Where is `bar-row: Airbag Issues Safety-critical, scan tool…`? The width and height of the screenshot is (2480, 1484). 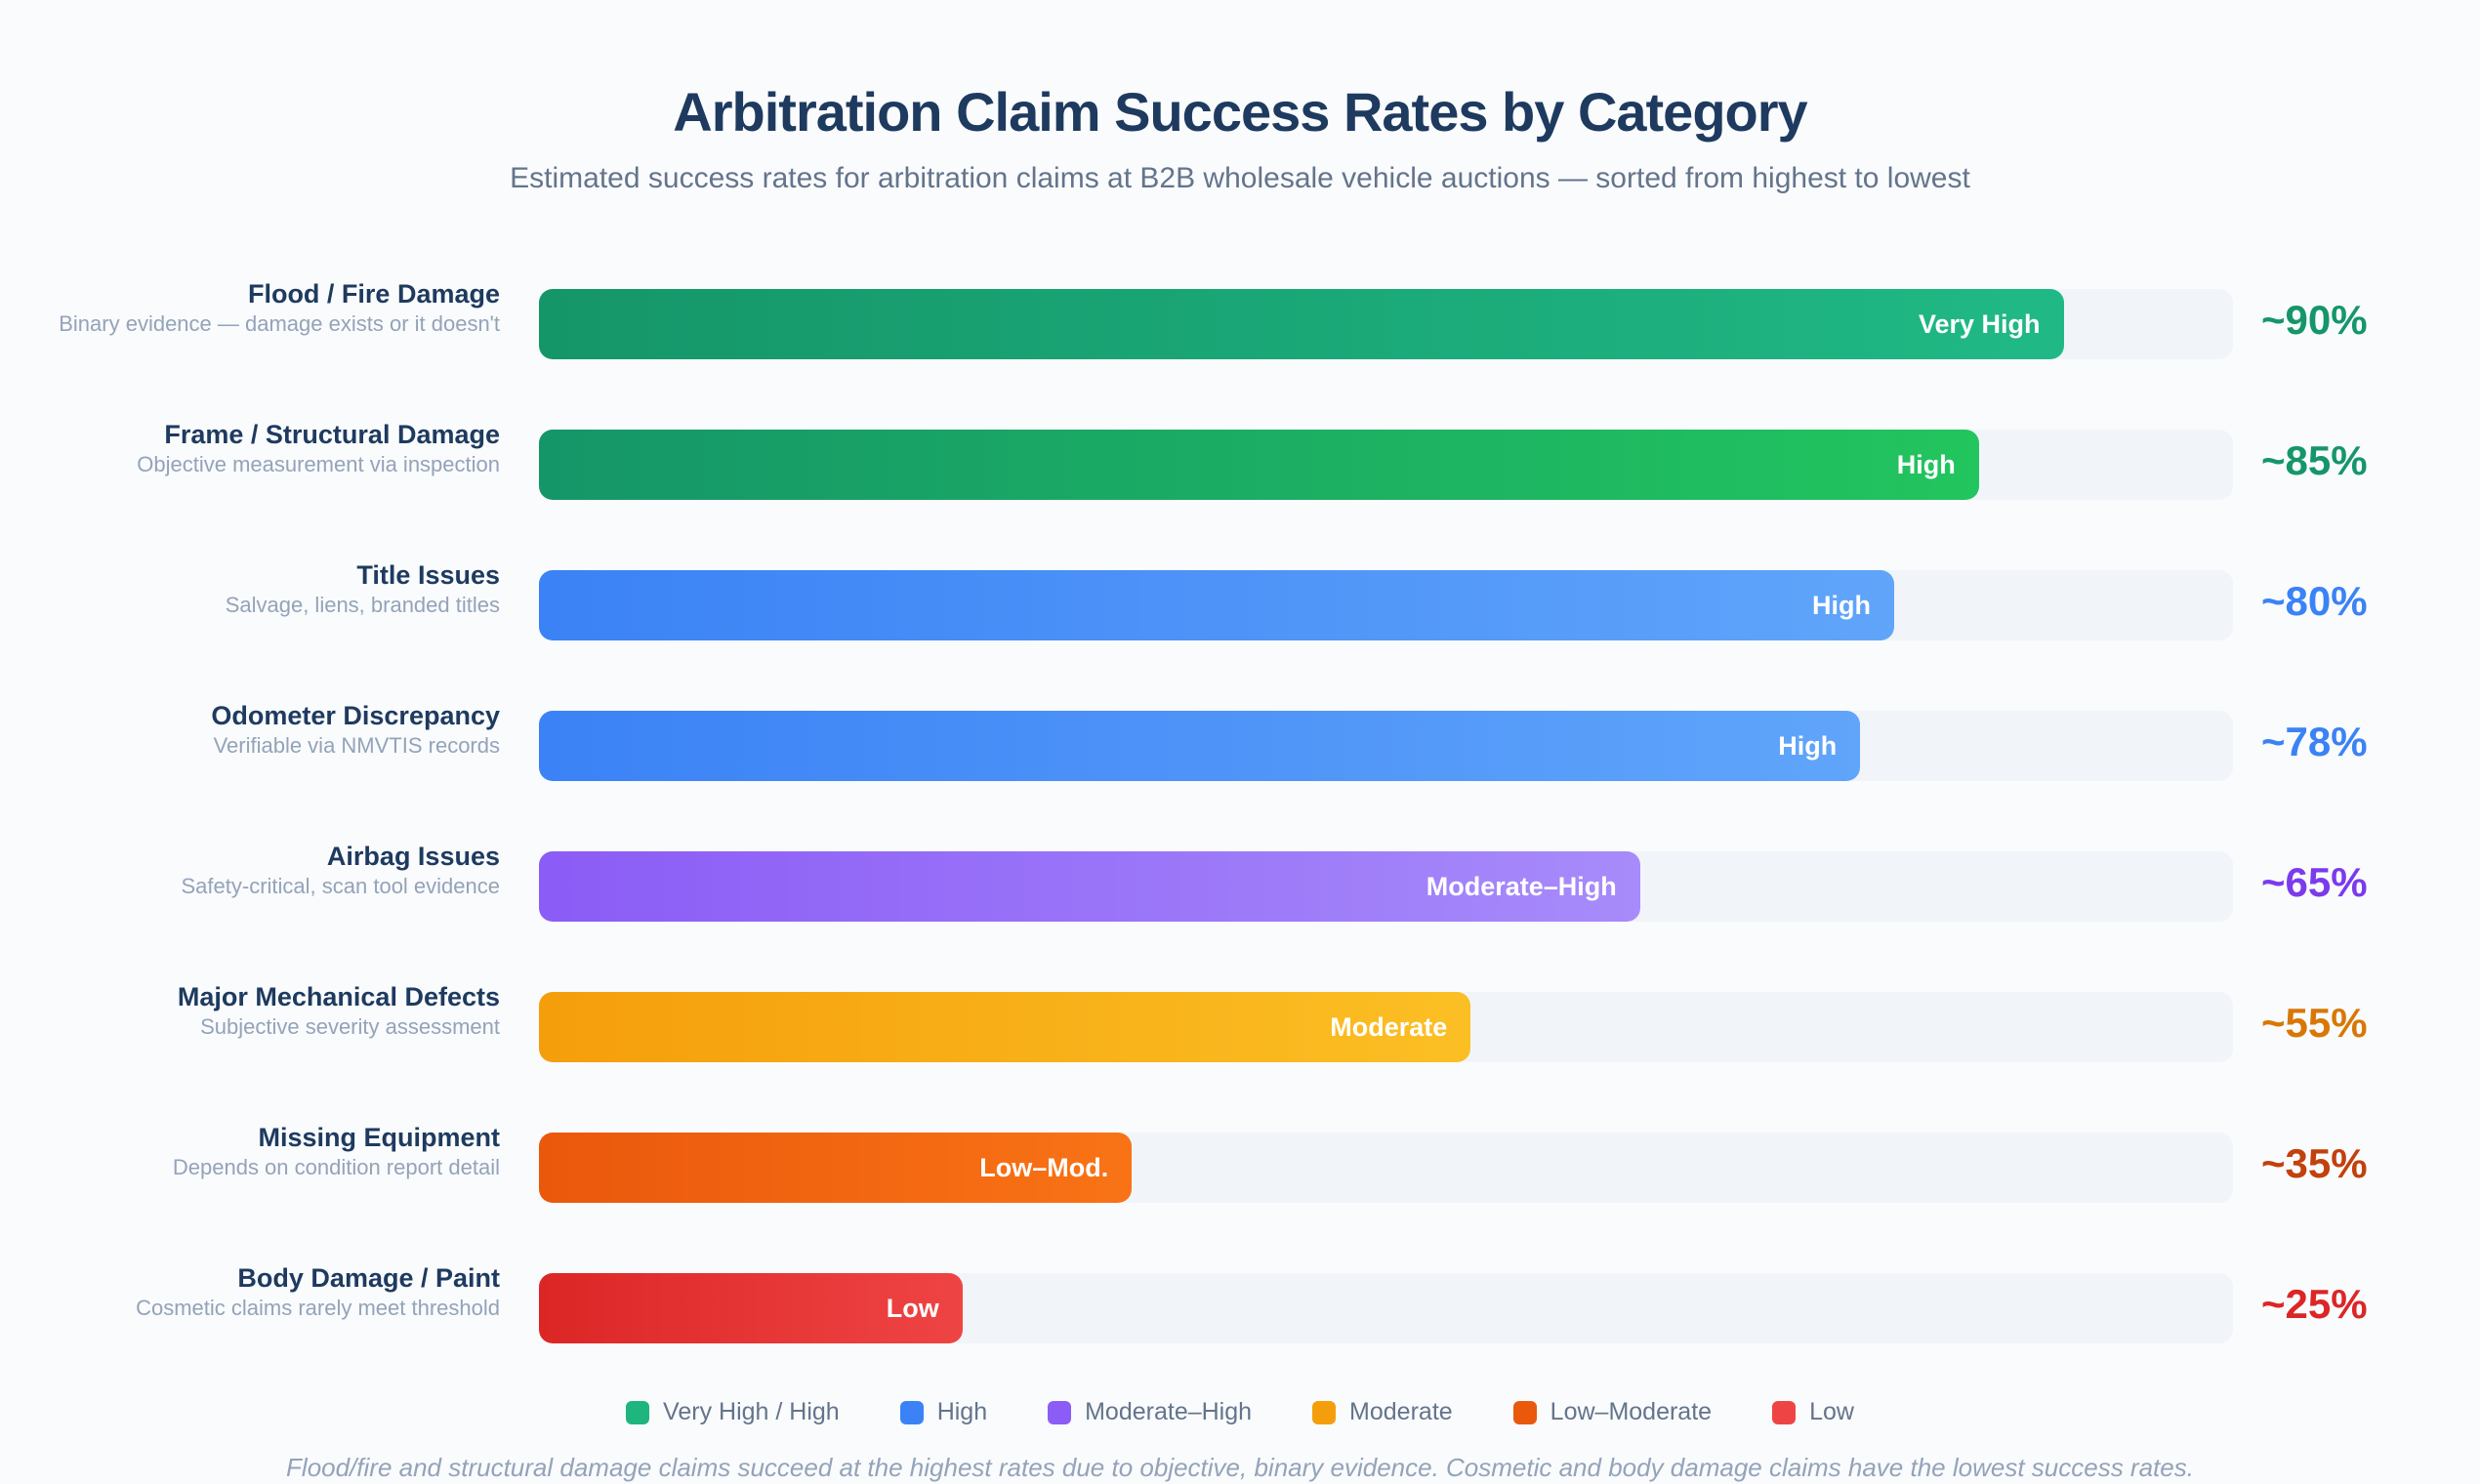
bar-row: Airbag Issues Safety-critical, scan tool… is located at coordinates (1240, 882).